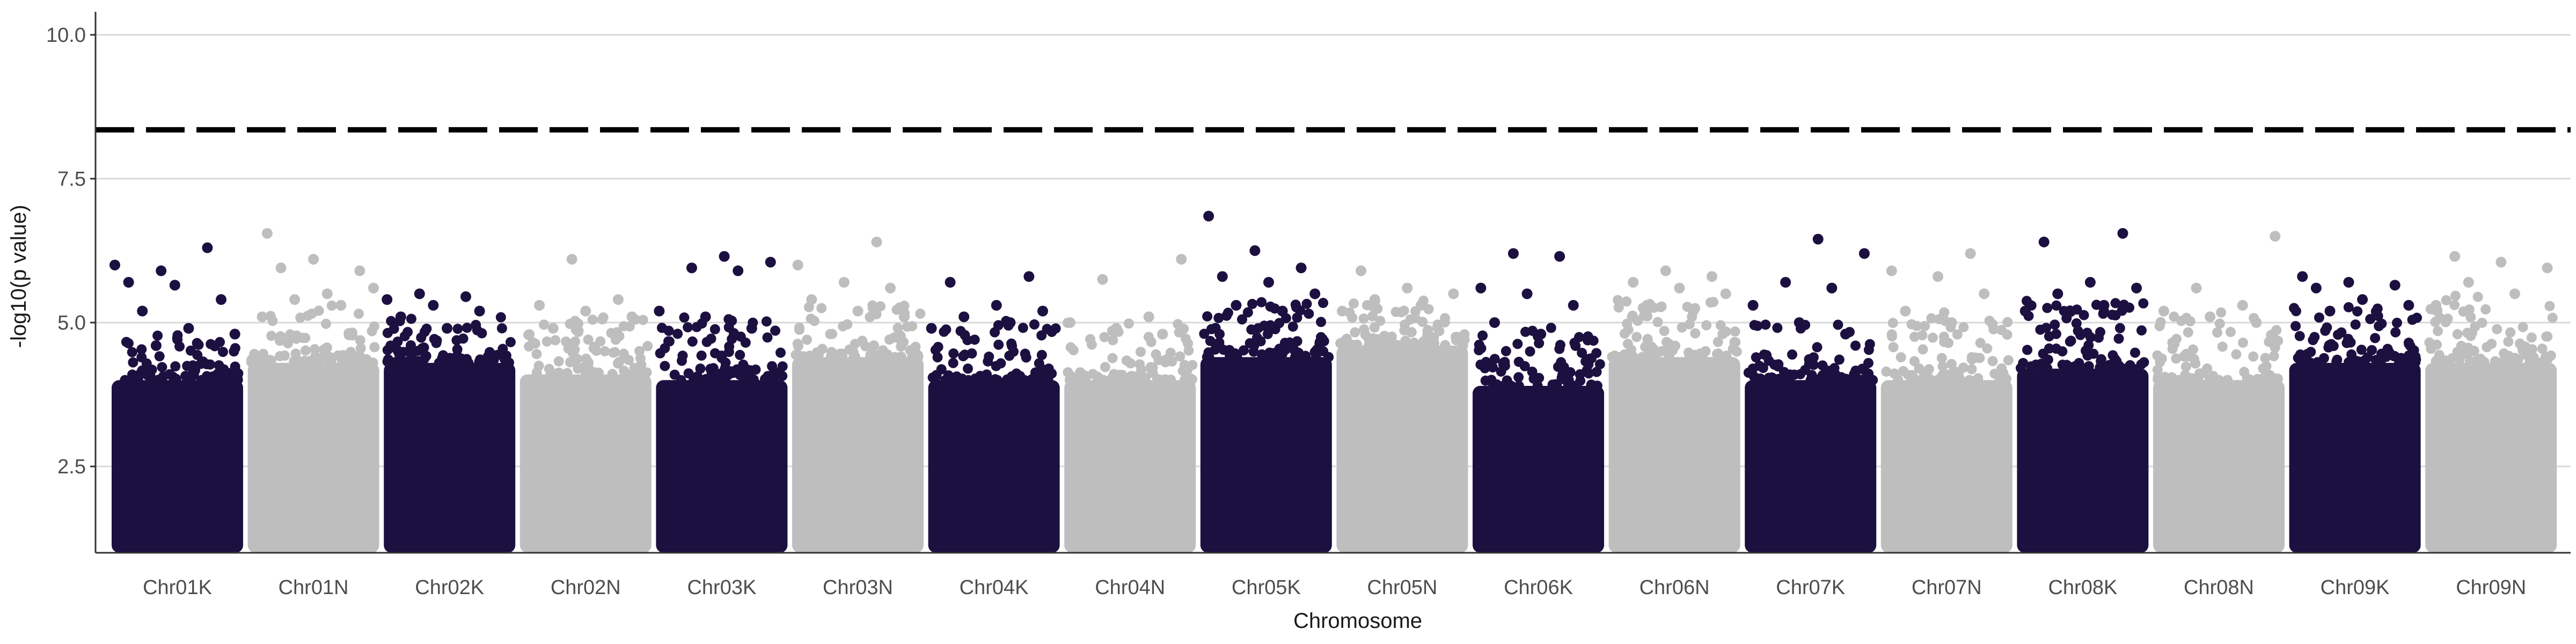 This screenshot has width=2576, height=644. What do you see at coordinates (2355, 412) in the screenshot?
I see `series-Chr09K` at bounding box center [2355, 412].